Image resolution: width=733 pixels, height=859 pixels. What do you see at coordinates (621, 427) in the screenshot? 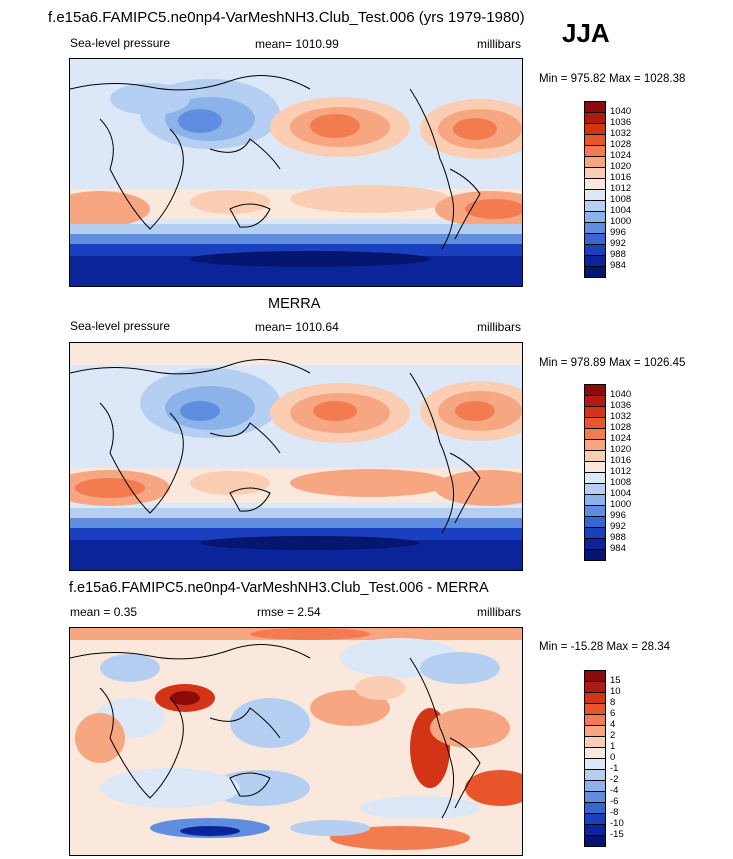
I see `panel2-colorbar-tick: 1028` at bounding box center [621, 427].